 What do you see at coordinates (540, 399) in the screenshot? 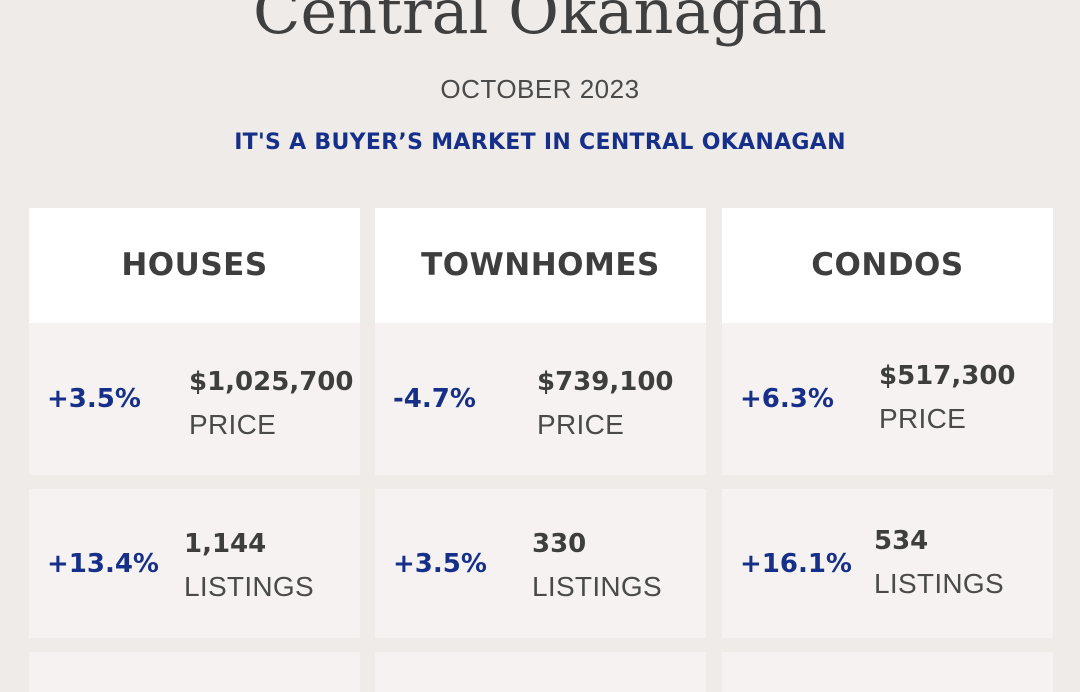
I see `townhomes-price-card: -4.7% $739,100 PRICE` at bounding box center [540, 399].